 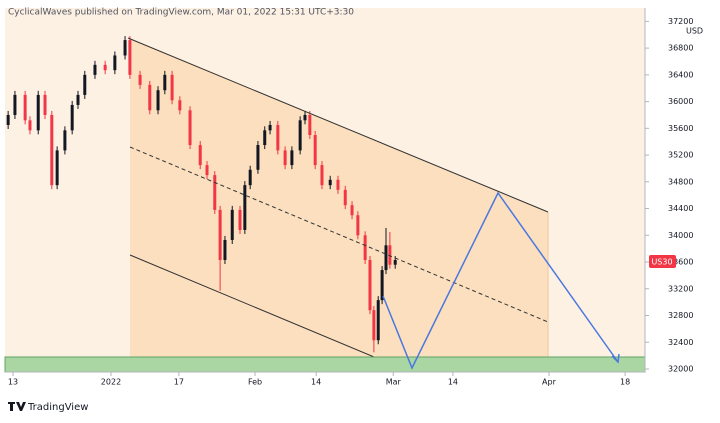 I want to click on channel-lower, so click(x=270, y=313).